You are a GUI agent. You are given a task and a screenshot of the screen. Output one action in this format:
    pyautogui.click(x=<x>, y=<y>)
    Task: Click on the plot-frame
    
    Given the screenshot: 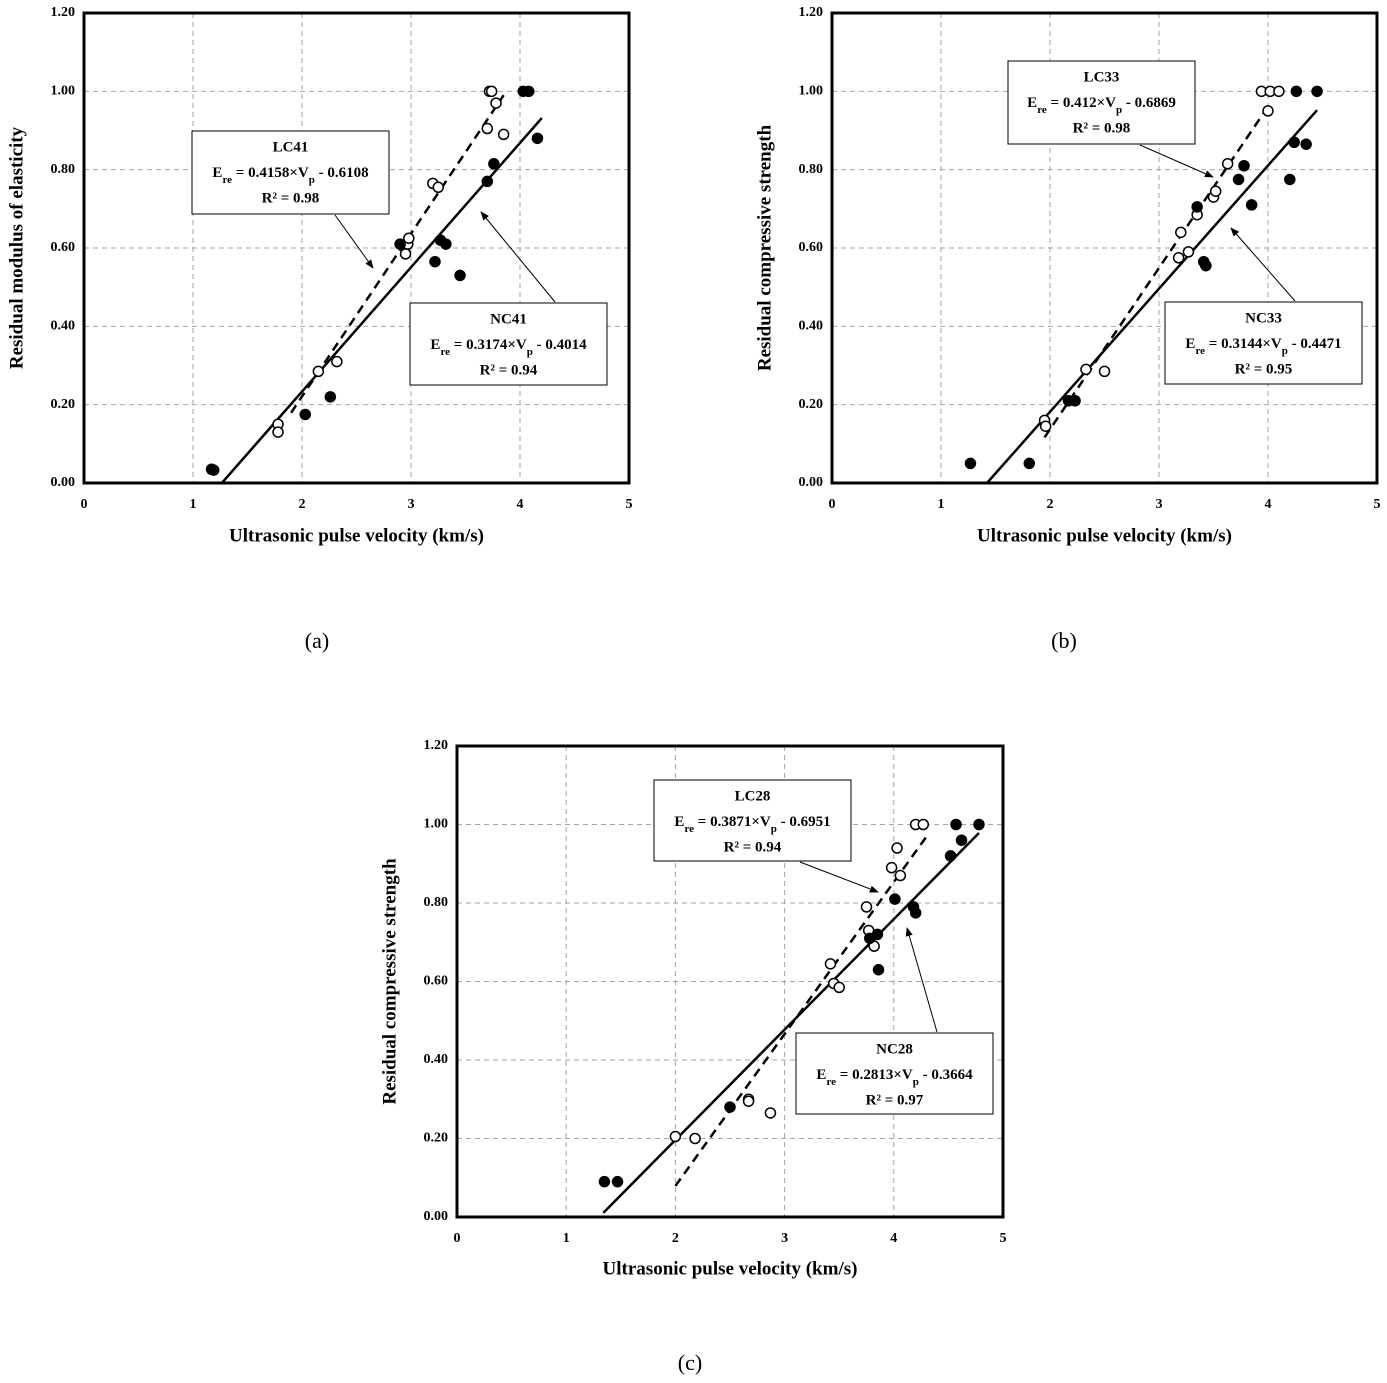 What is the action you would take?
    pyautogui.click(x=730, y=981)
    